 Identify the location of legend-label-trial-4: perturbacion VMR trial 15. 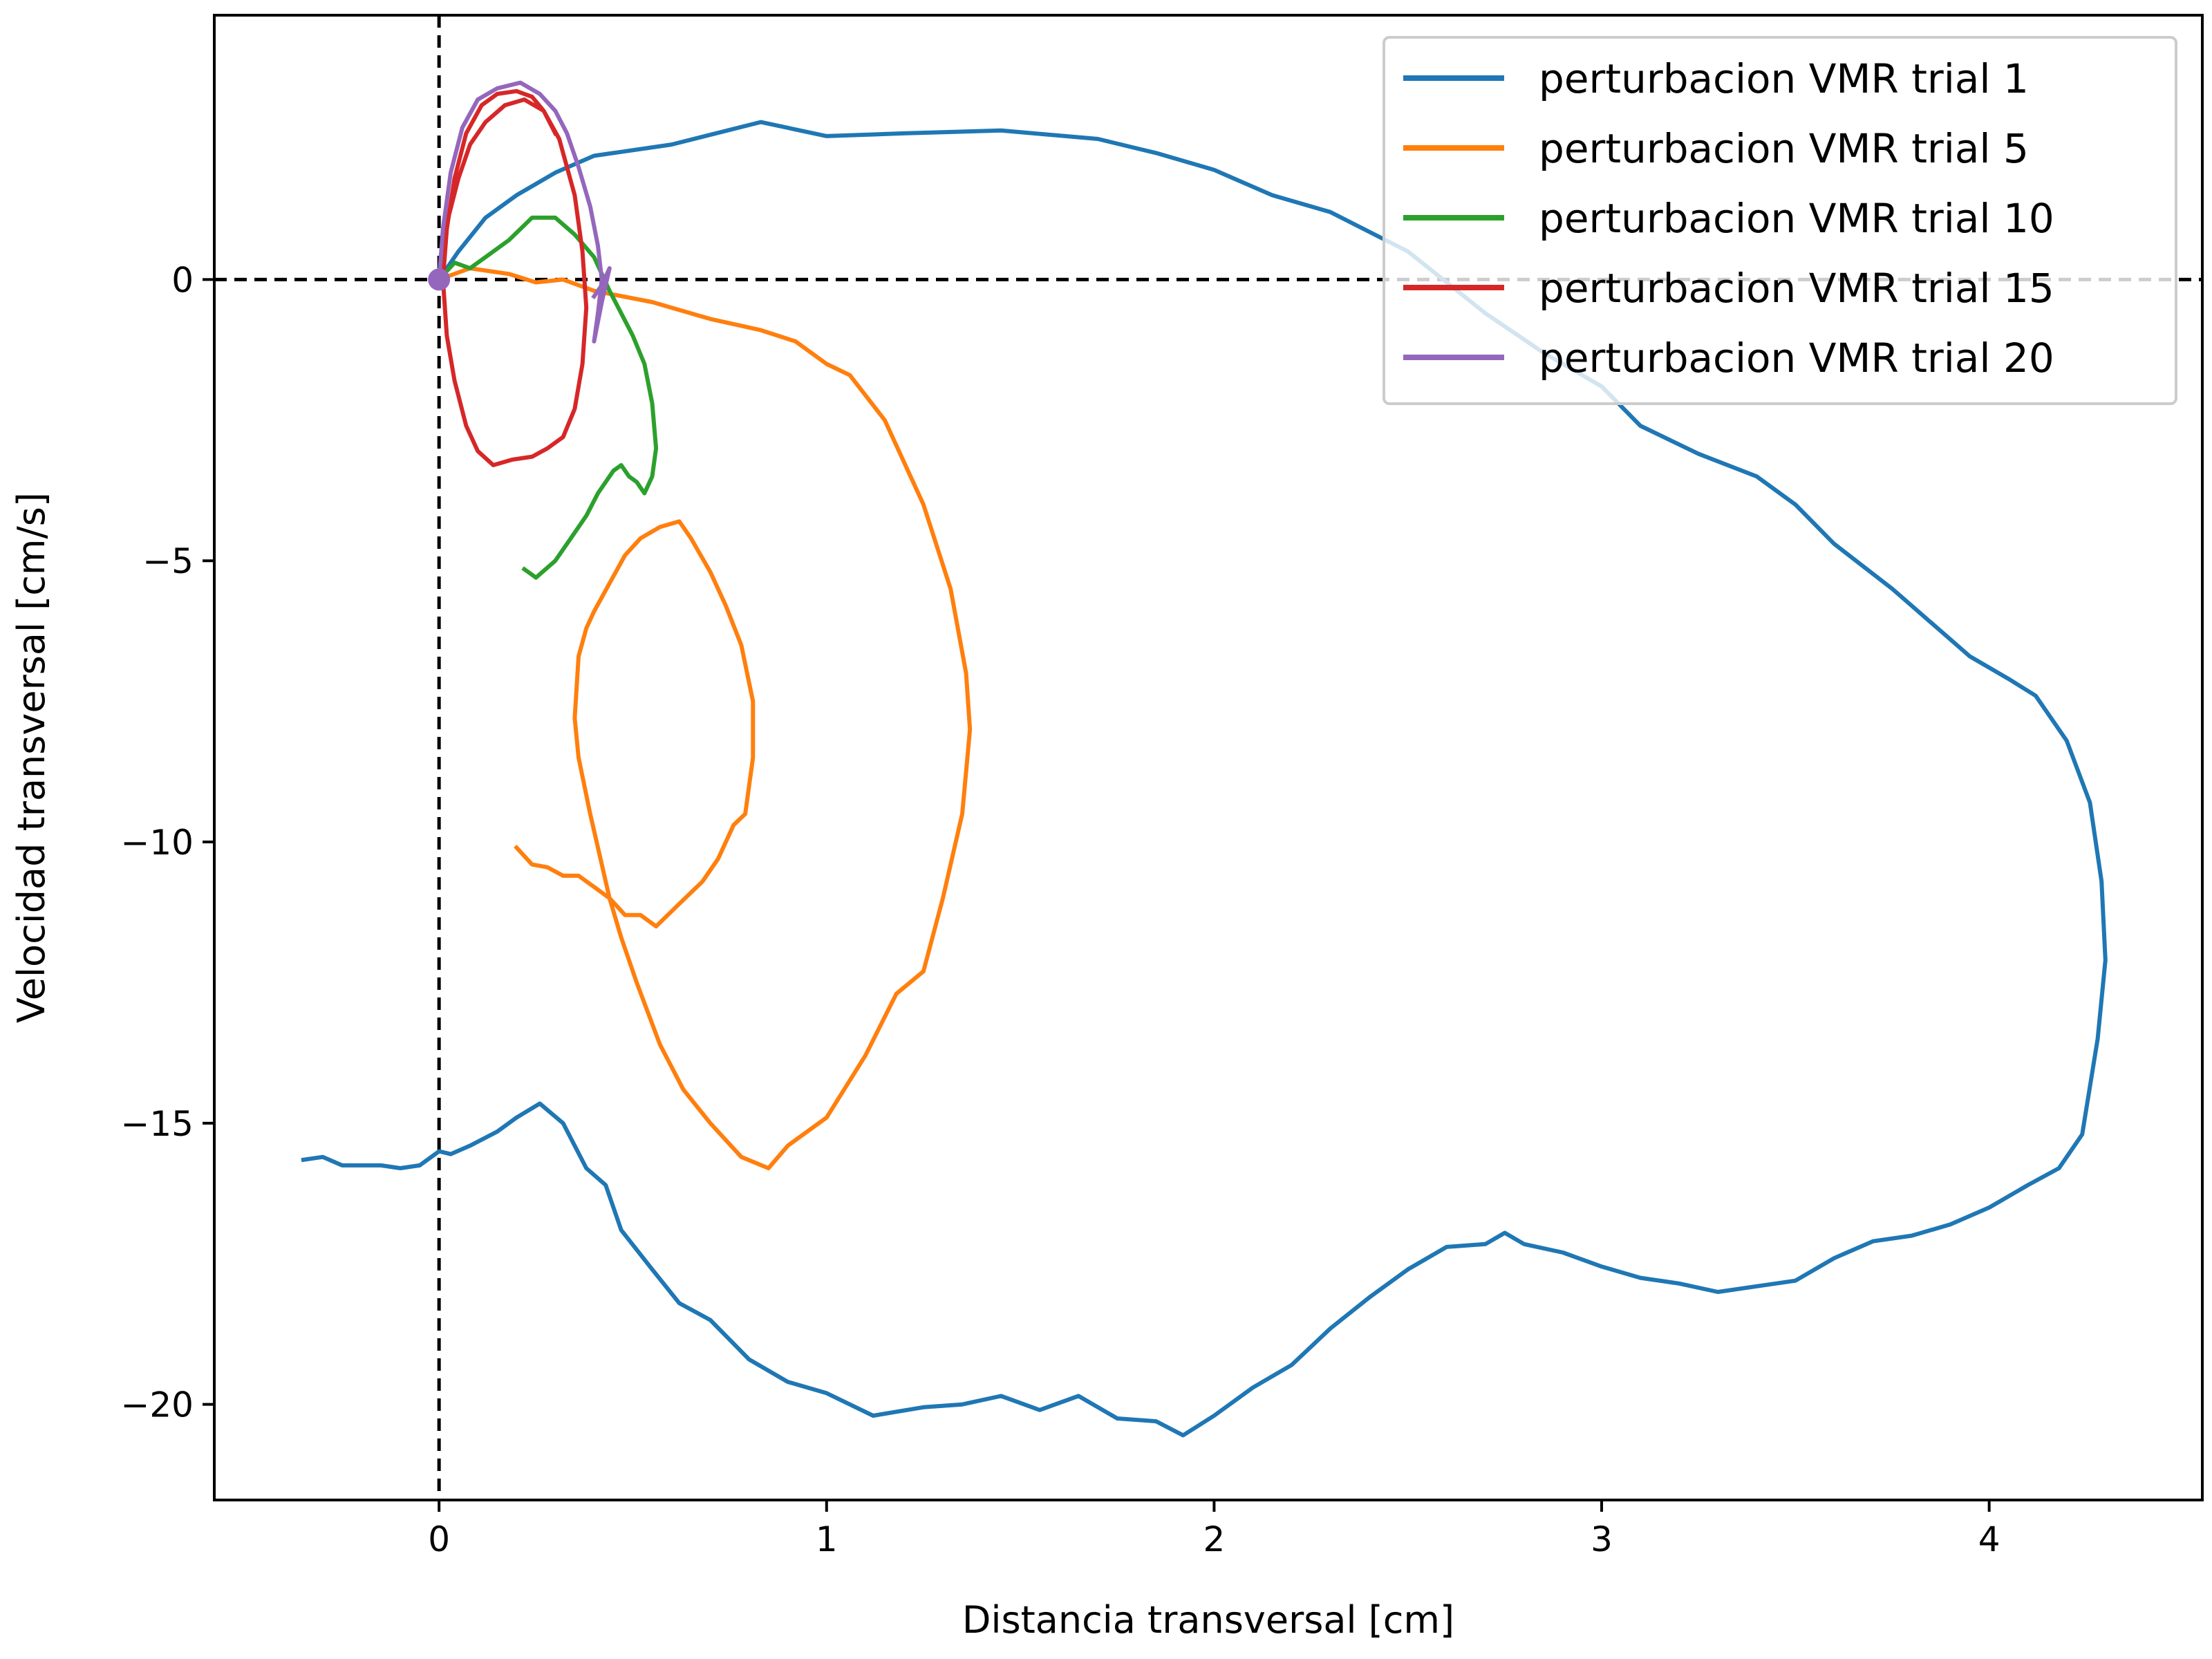
(1797, 289).